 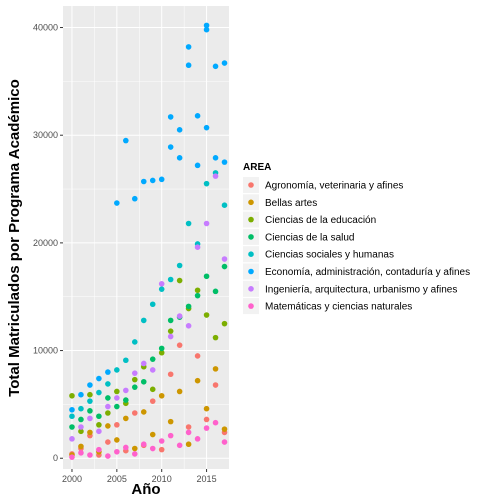 What do you see at coordinates (162, 479) in the screenshot?
I see `x-tick-label: 2010` at bounding box center [162, 479].